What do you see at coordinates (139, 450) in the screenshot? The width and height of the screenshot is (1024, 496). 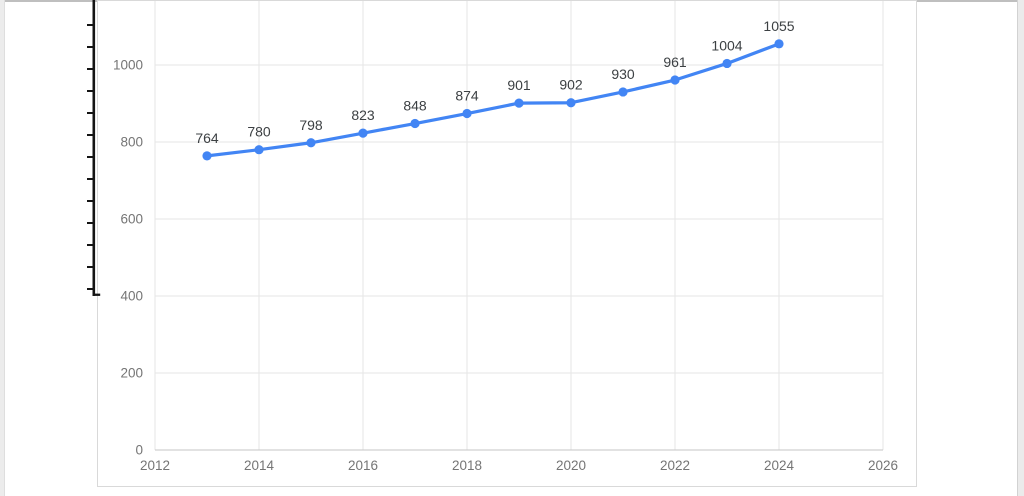 I see `y-axis-tick-label: 0` at bounding box center [139, 450].